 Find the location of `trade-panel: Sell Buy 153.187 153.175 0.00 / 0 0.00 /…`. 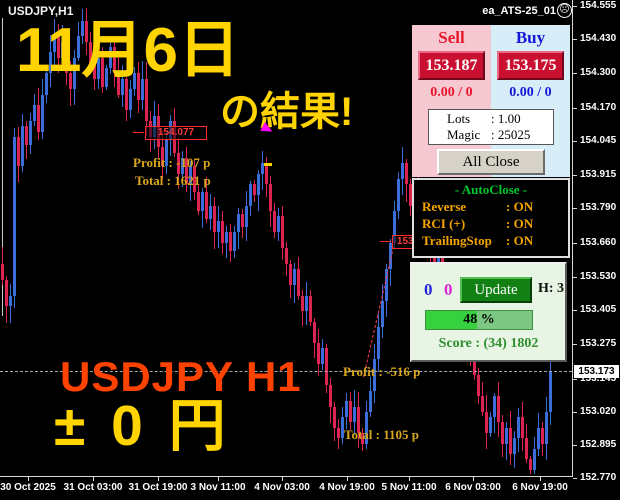

trade-panel: Sell Buy 153.187 153.175 0.00 / 0 0.00 /… is located at coordinates (491, 101).